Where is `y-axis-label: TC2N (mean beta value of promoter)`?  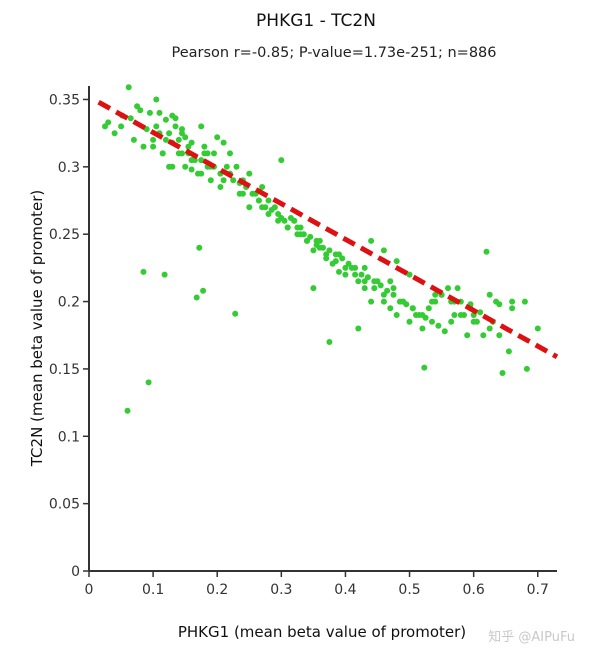
y-axis-label: TC2N (mean beta value of promoter) is located at coordinates (37, 328).